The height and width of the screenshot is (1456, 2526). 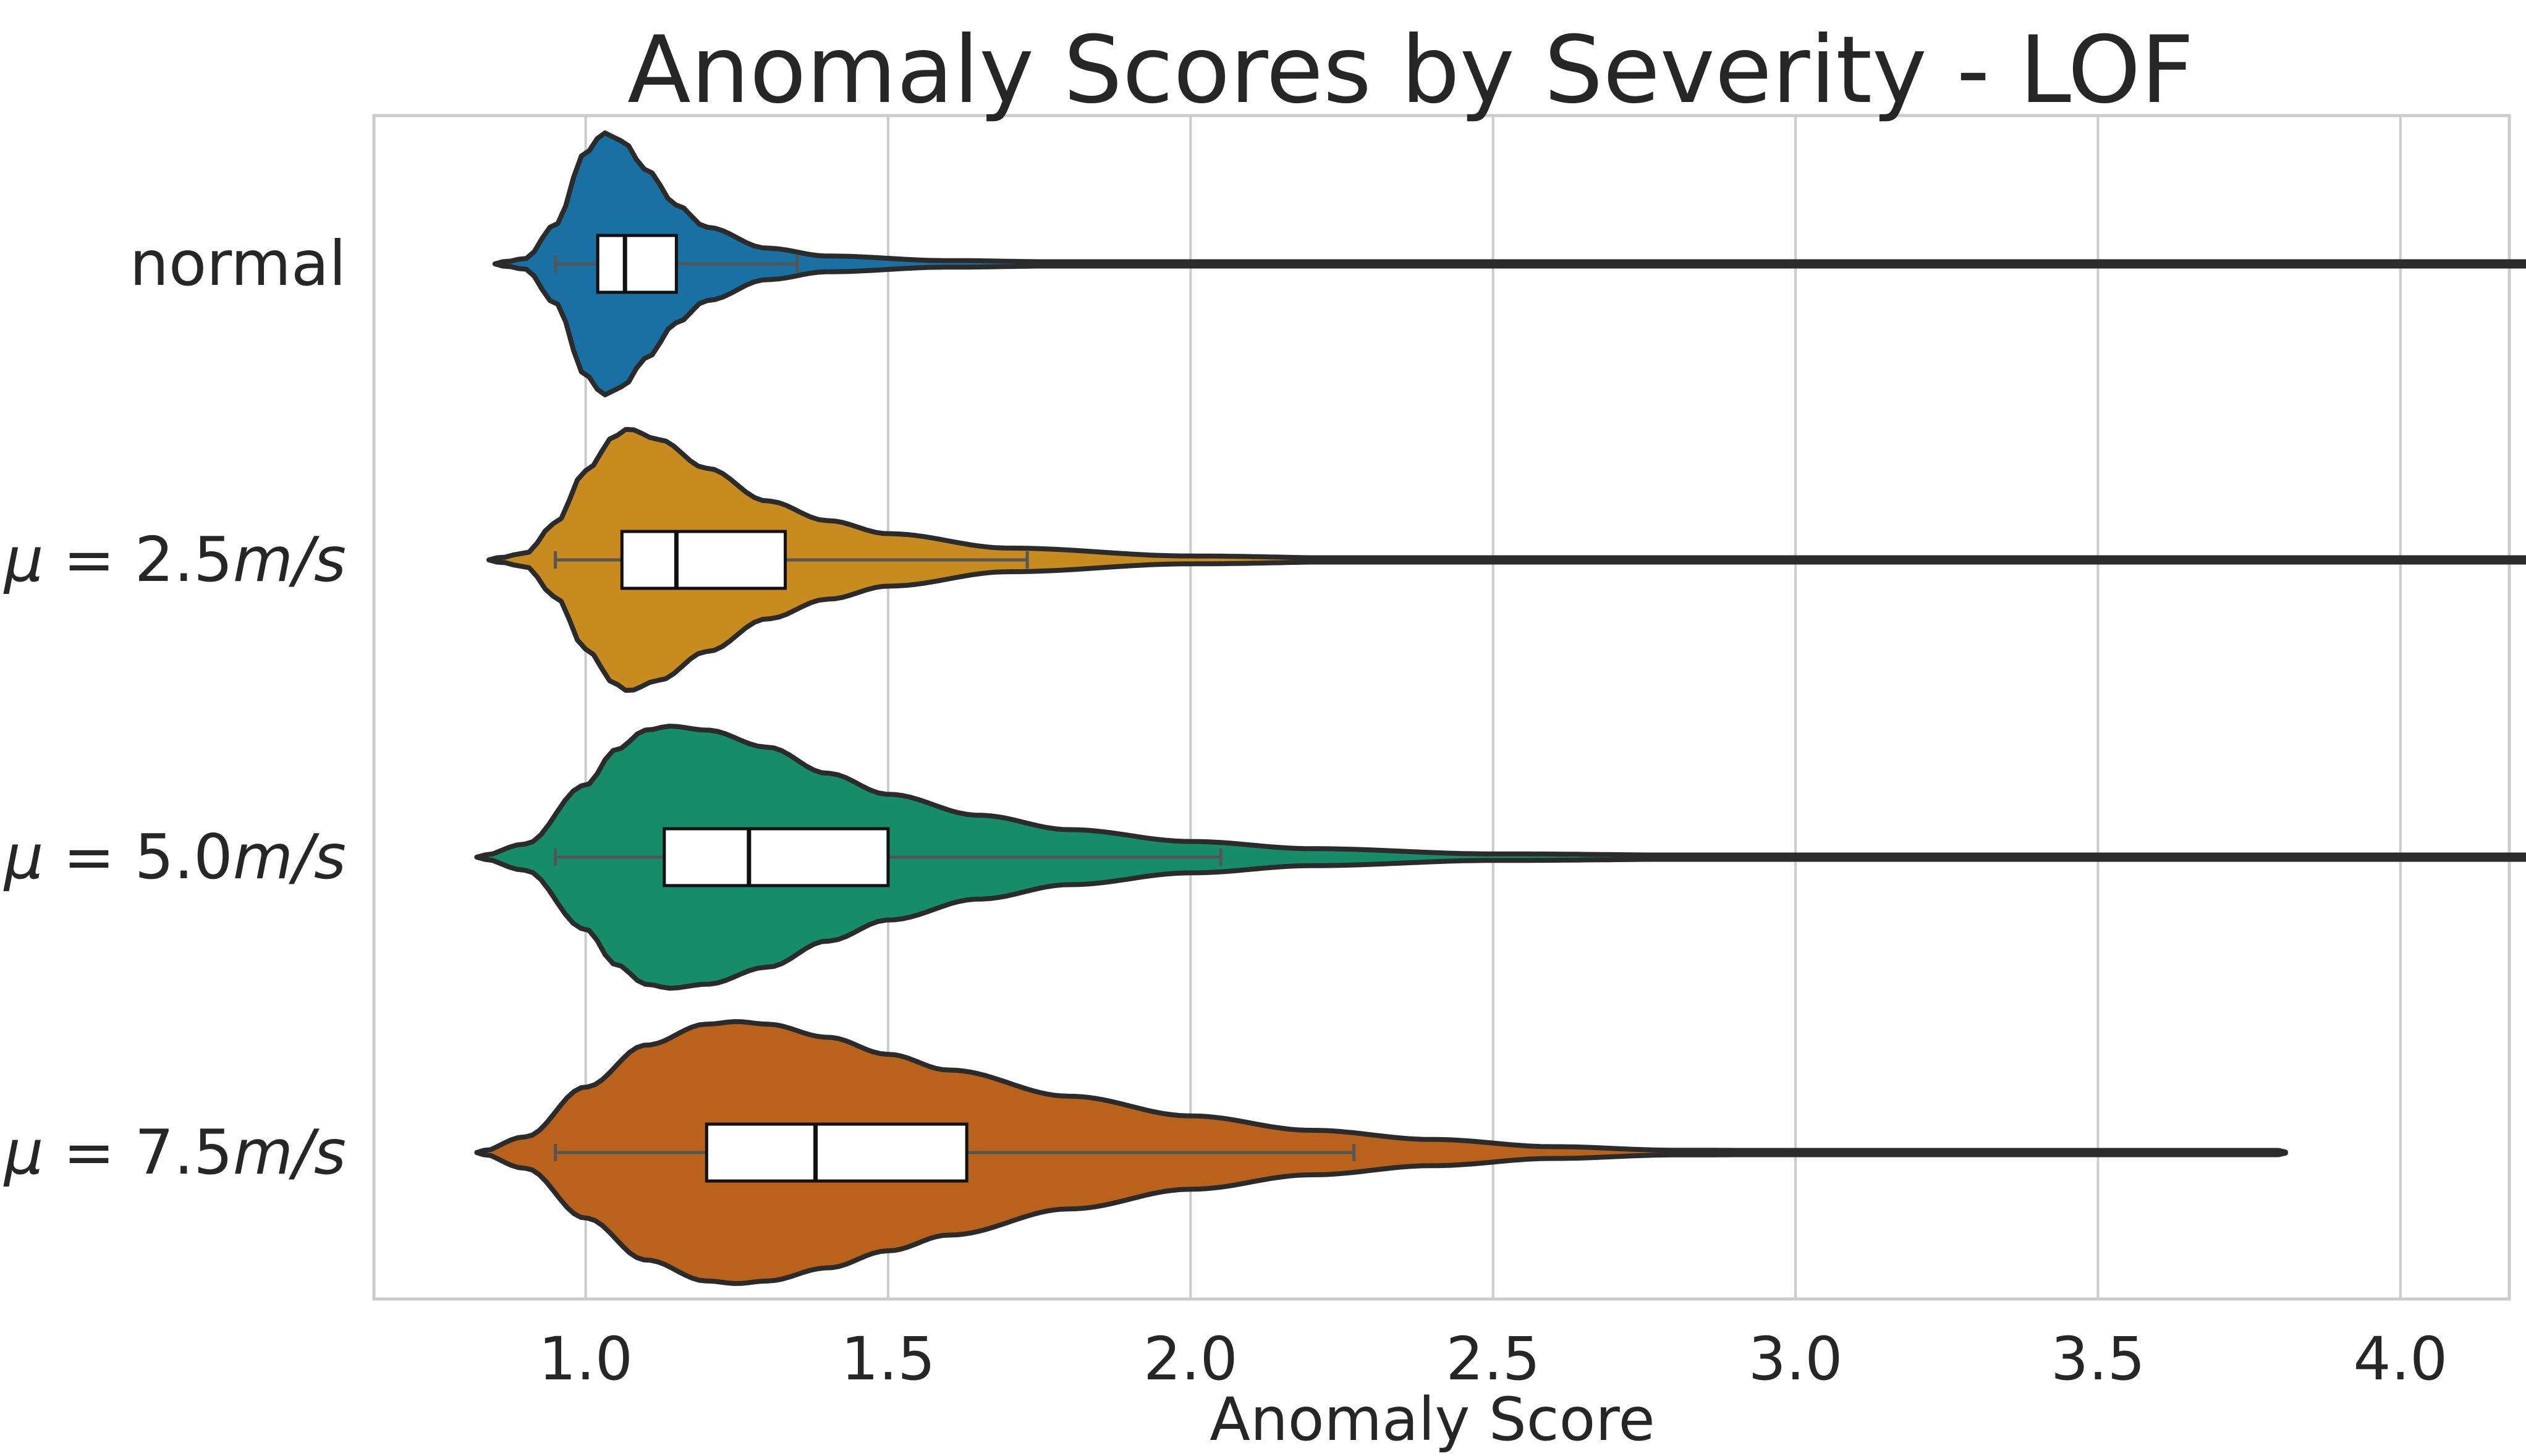 I want to click on category-label: μ = 7.5m/s, so click(x=174, y=1152).